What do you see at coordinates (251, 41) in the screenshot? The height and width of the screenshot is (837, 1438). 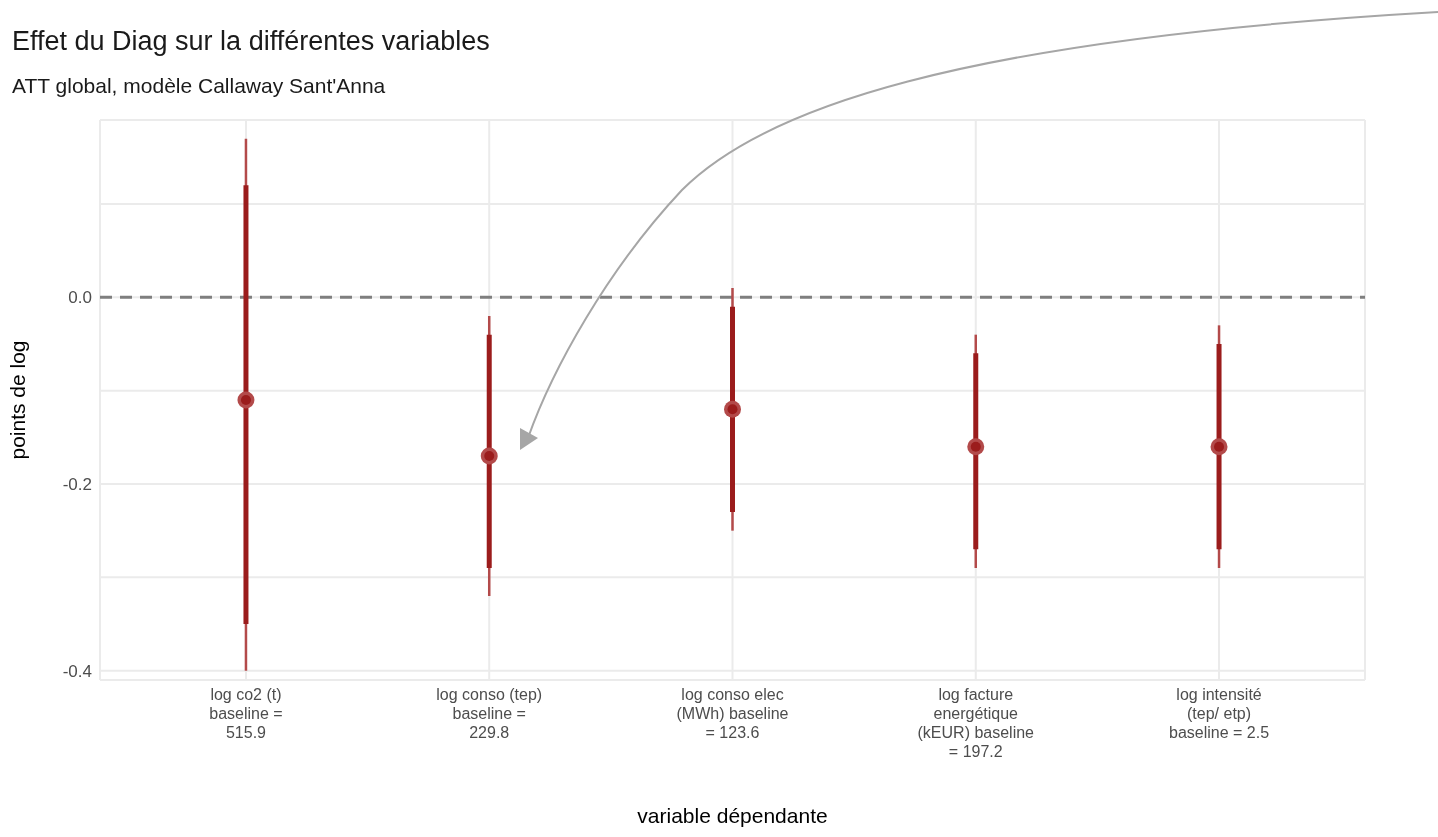 I see `chart-title: Effet du Diag sur la différentes variables` at bounding box center [251, 41].